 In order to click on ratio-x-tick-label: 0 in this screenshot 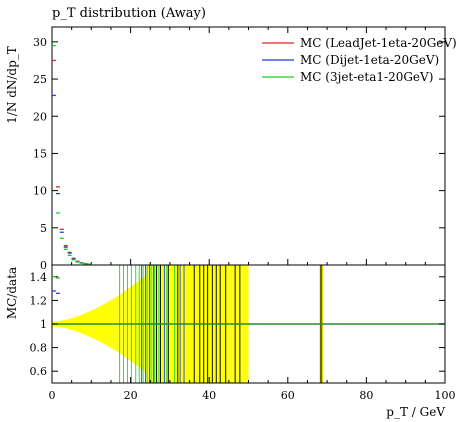, I will do `click(52, 395)`.